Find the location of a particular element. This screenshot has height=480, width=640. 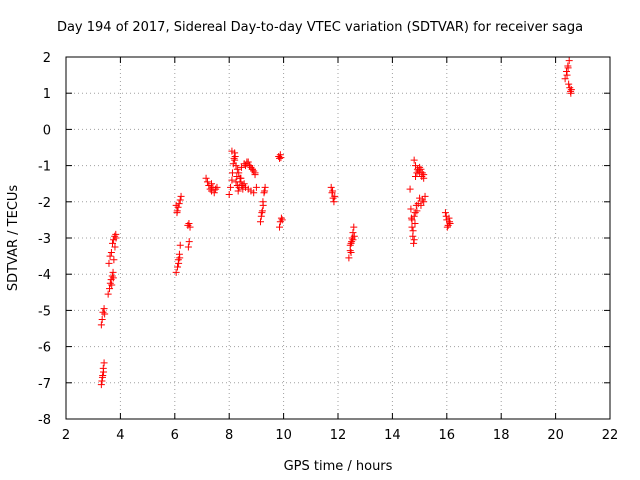

y-tick-label: 0 is located at coordinates (47, 130).